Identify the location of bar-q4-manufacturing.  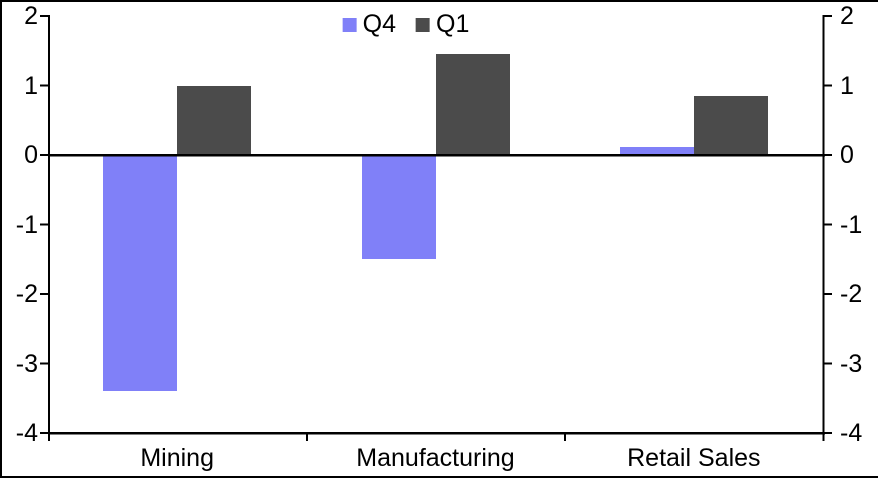
(398, 207).